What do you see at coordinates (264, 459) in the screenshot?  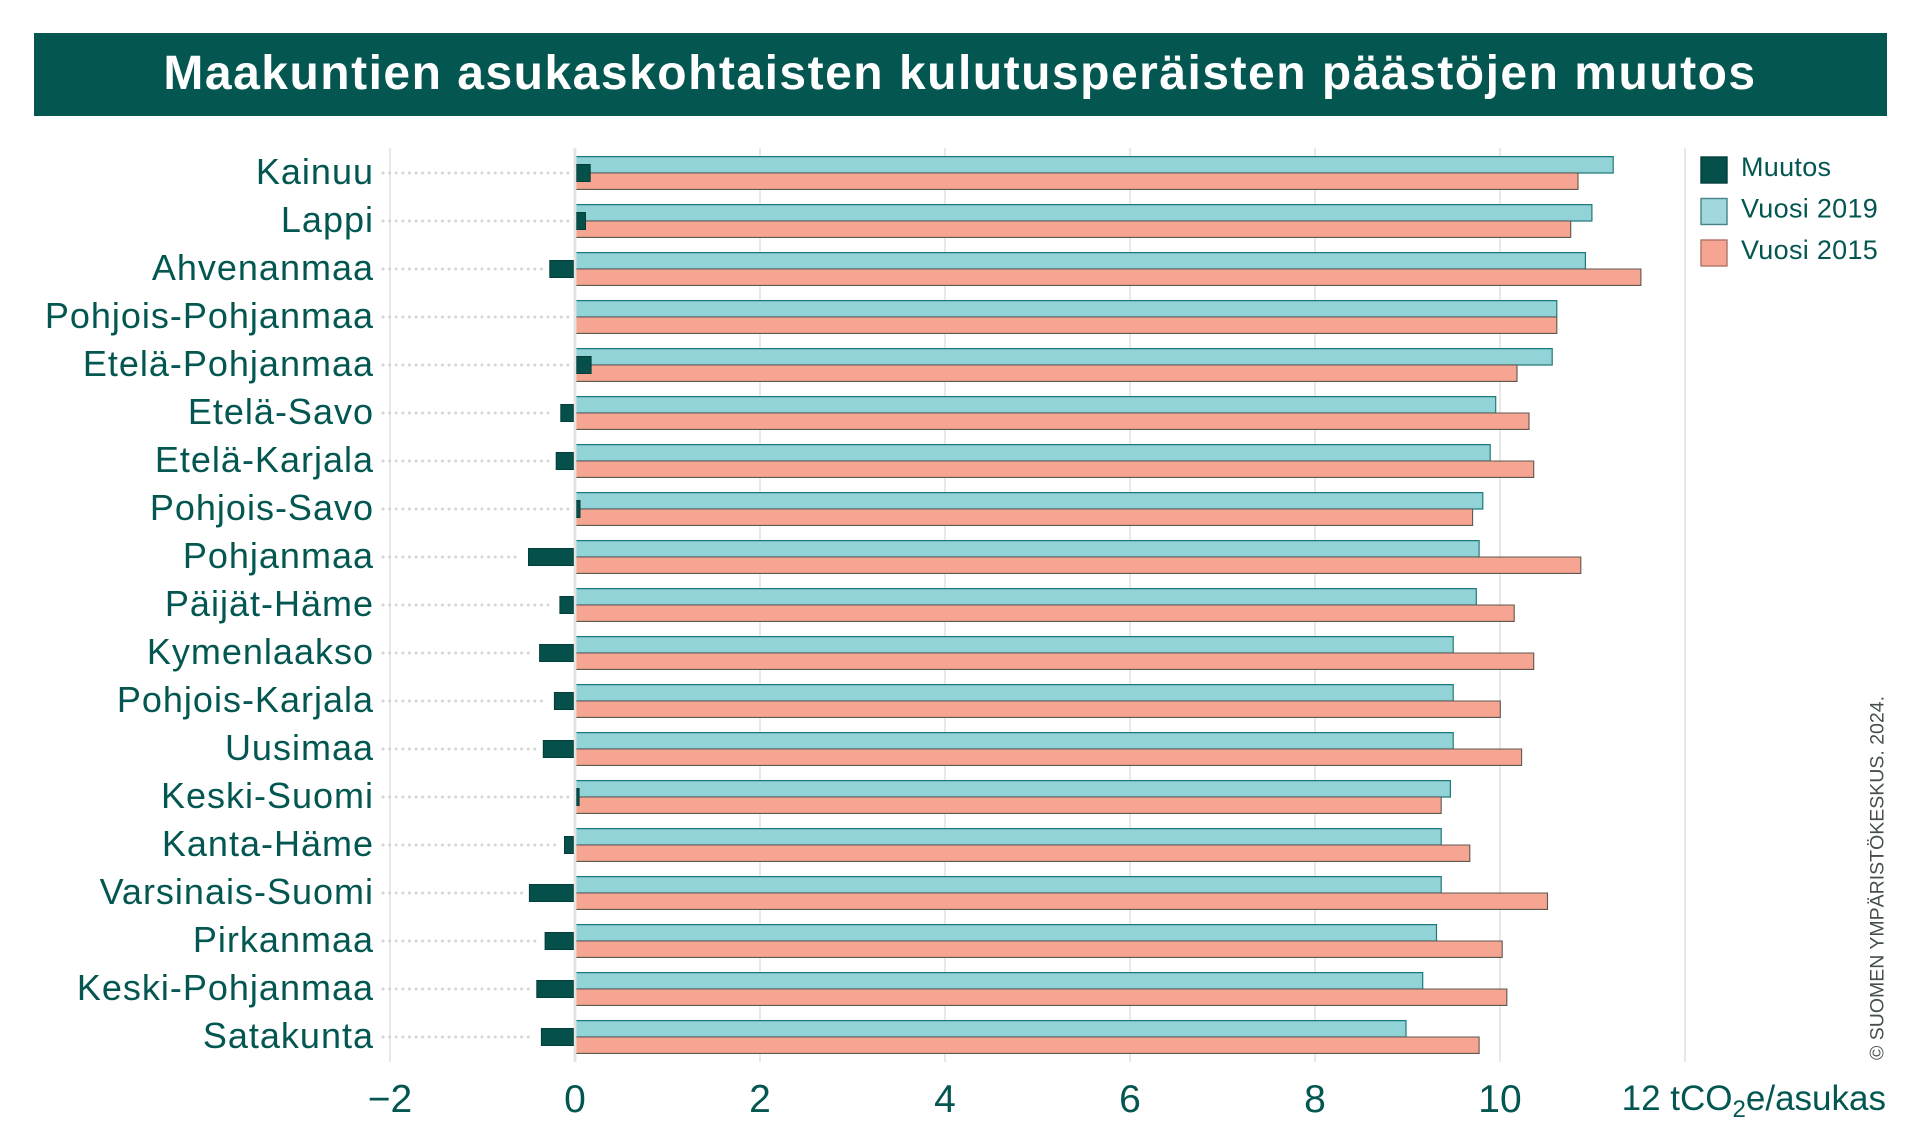 I see `svg-text: Etelä-Karjala` at bounding box center [264, 459].